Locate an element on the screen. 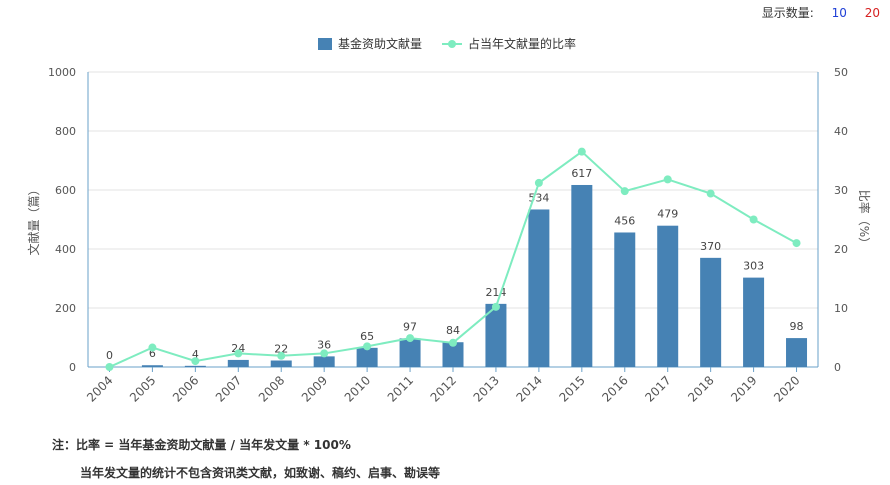 The image size is (890, 485). x-tick-label: 2018 is located at coordinates (700, 388).